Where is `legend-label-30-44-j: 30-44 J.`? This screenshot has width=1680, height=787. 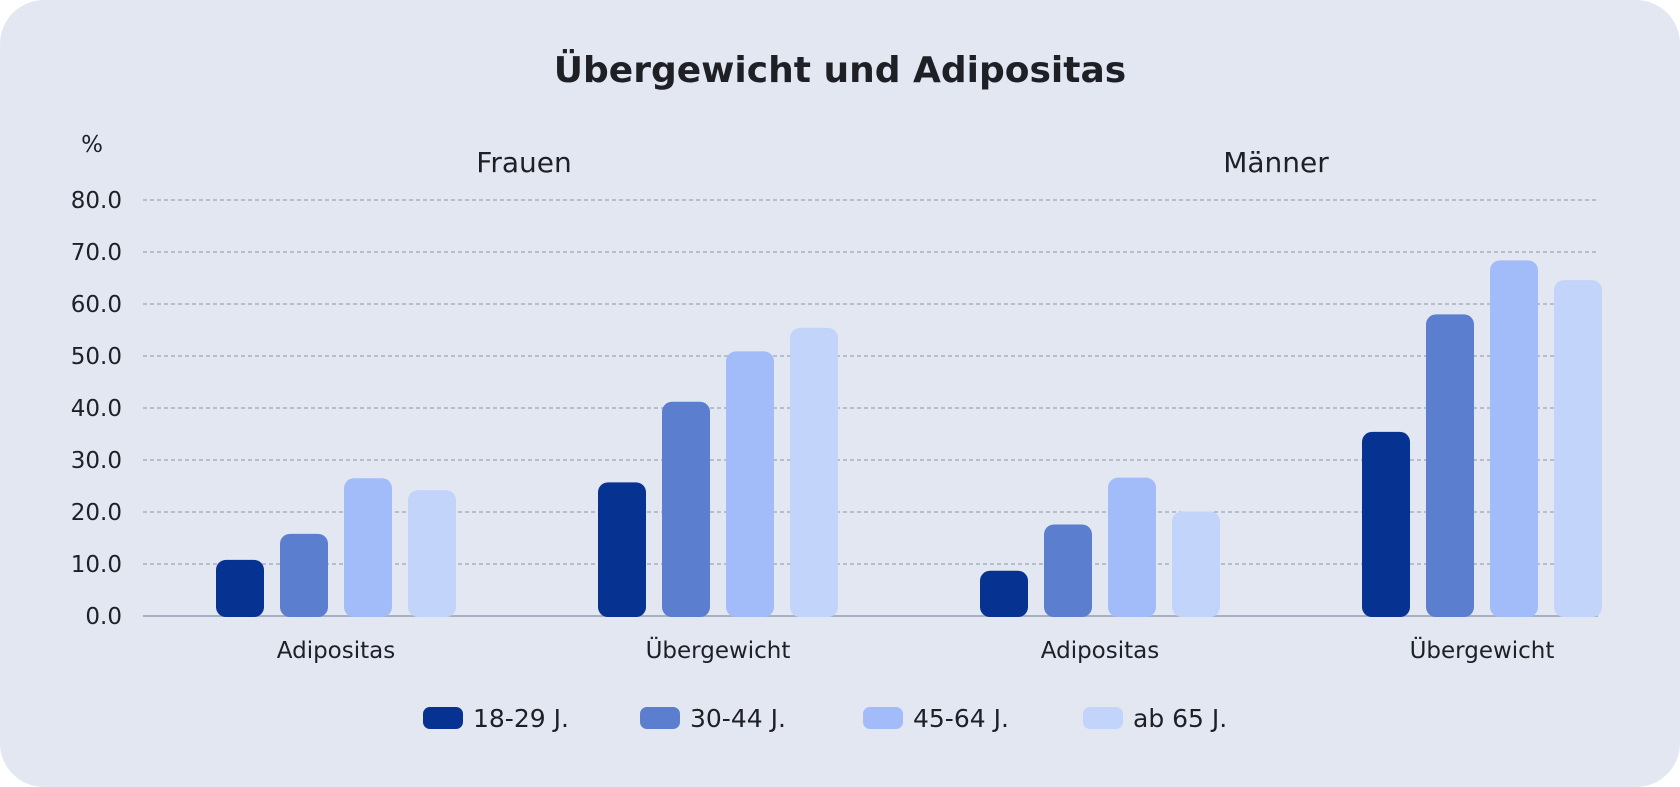 legend-label-30-44-j: 30-44 J. is located at coordinates (738, 718).